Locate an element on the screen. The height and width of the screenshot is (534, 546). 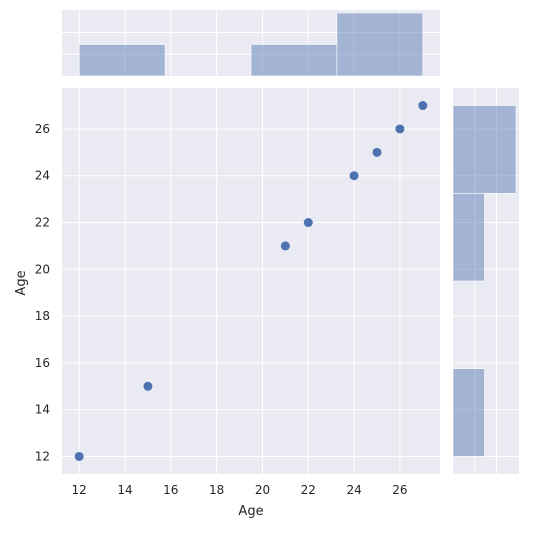
y-axis-label: Age is located at coordinates (21, 282).